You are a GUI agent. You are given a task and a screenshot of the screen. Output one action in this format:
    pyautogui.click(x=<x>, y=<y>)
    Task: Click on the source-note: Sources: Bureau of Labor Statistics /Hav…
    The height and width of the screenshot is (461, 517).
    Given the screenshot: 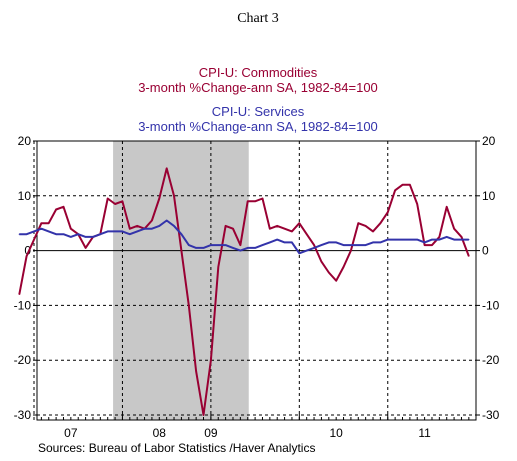 What is the action you would take?
    pyautogui.click(x=176, y=448)
    